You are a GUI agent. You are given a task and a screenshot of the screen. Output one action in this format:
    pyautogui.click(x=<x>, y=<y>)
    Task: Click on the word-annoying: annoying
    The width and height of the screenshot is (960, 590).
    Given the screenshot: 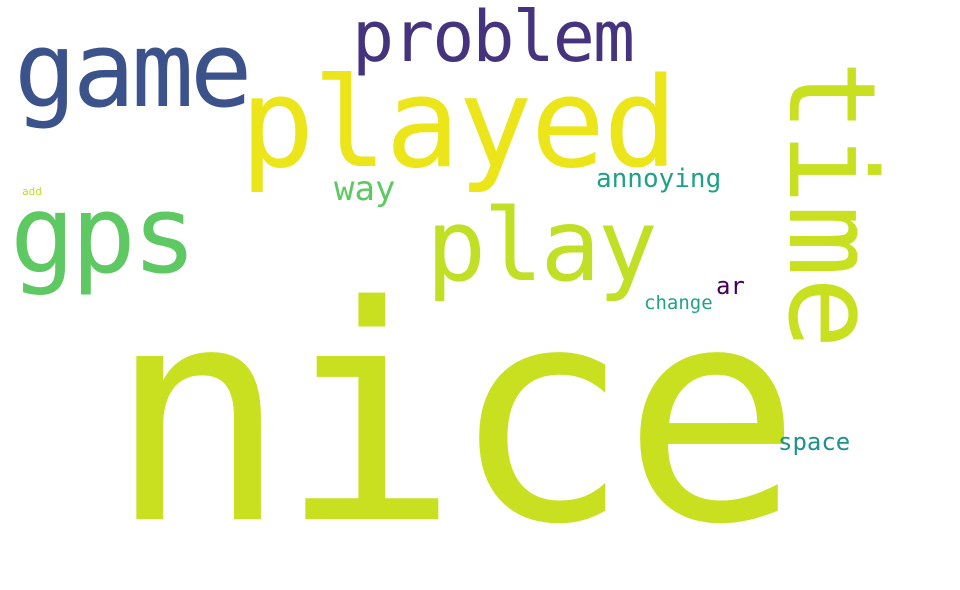 What is the action you would take?
    pyautogui.click(x=659, y=179)
    